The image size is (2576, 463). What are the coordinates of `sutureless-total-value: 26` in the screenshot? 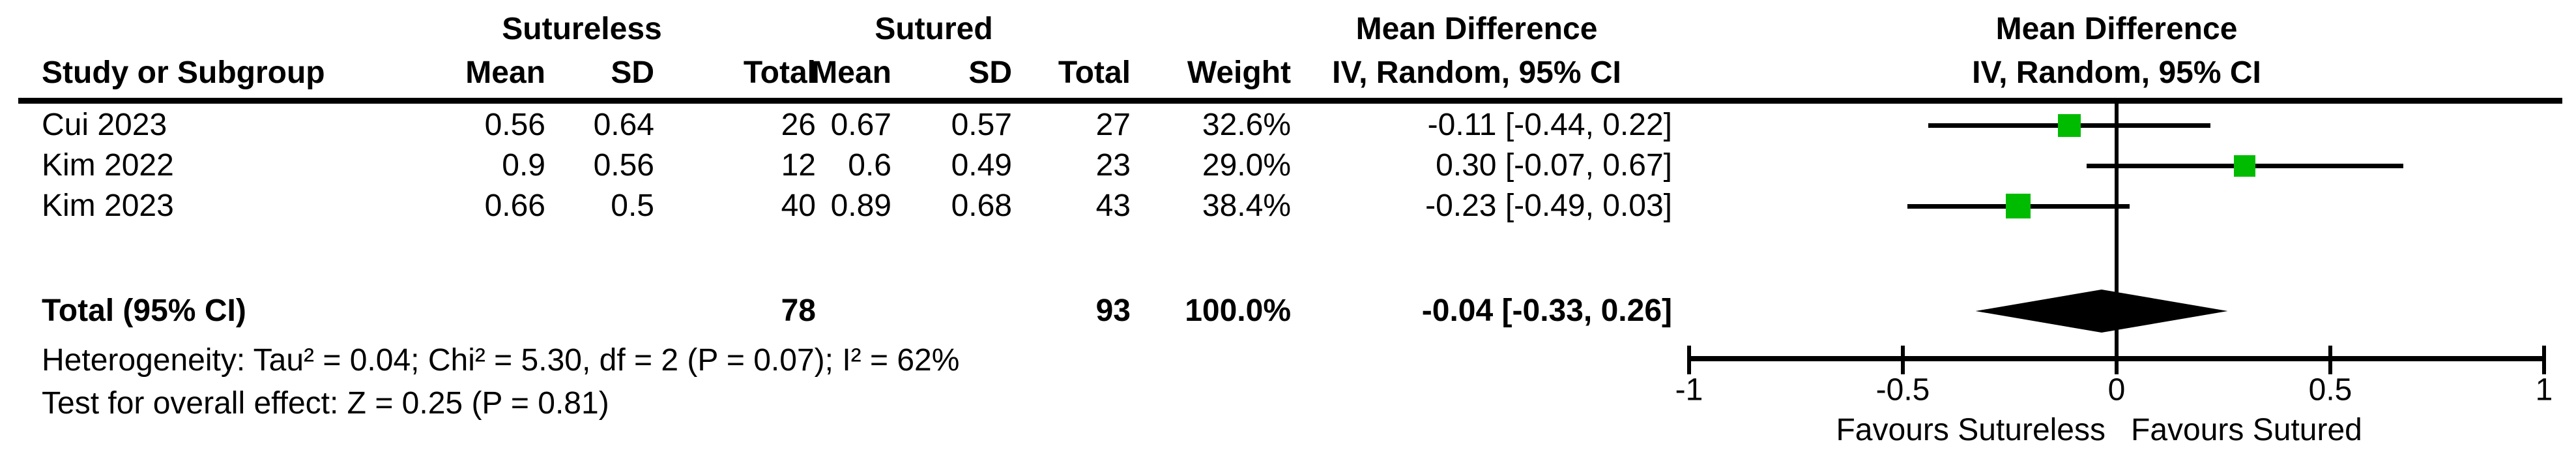 It's located at (798, 125).